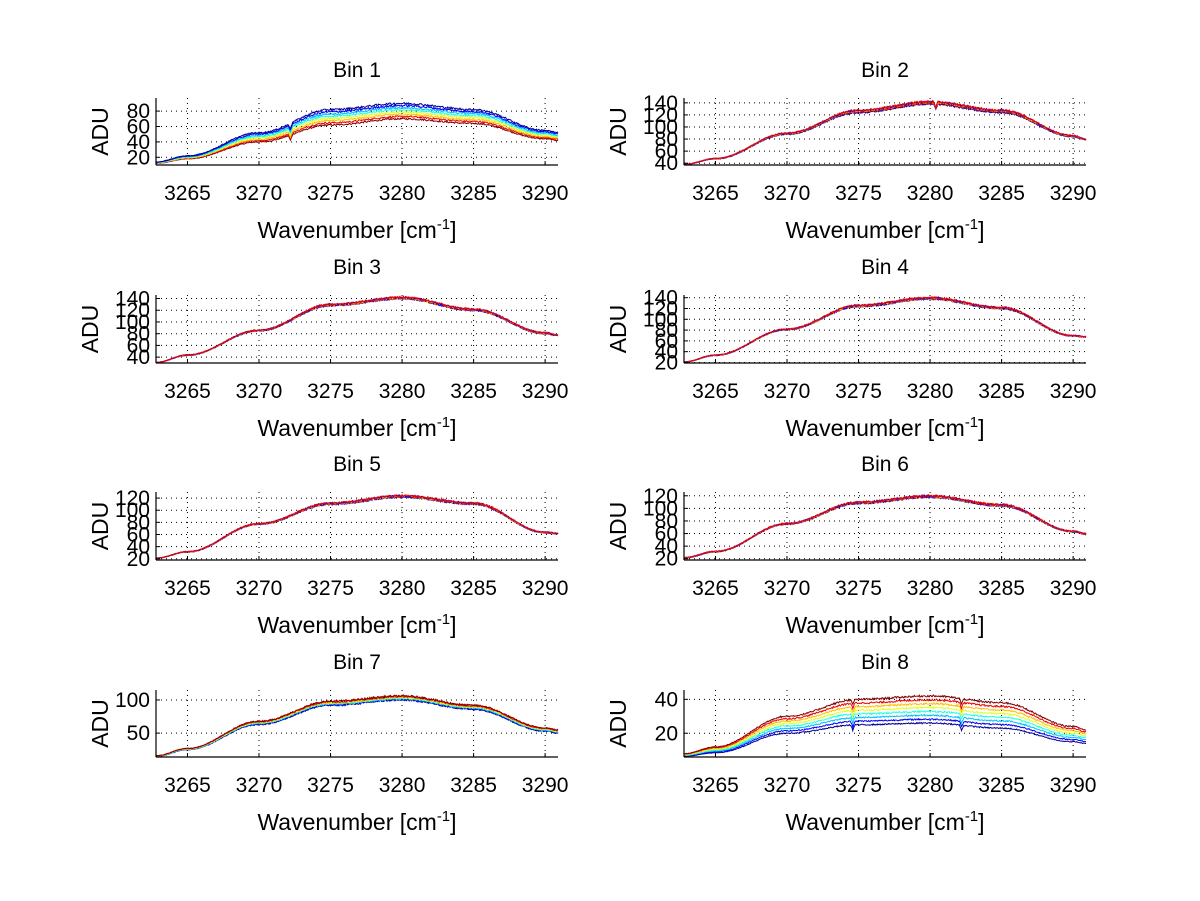 The width and height of the screenshot is (1200, 901). I want to click on y-tick-label: 50, so click(138, 733).